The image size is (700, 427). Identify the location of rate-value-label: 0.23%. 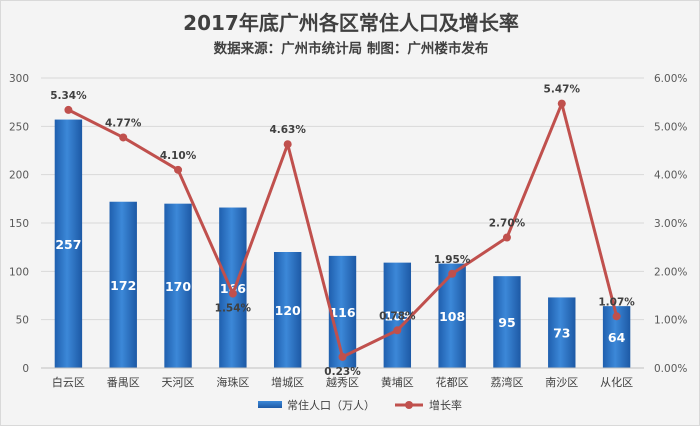
(342, 372).